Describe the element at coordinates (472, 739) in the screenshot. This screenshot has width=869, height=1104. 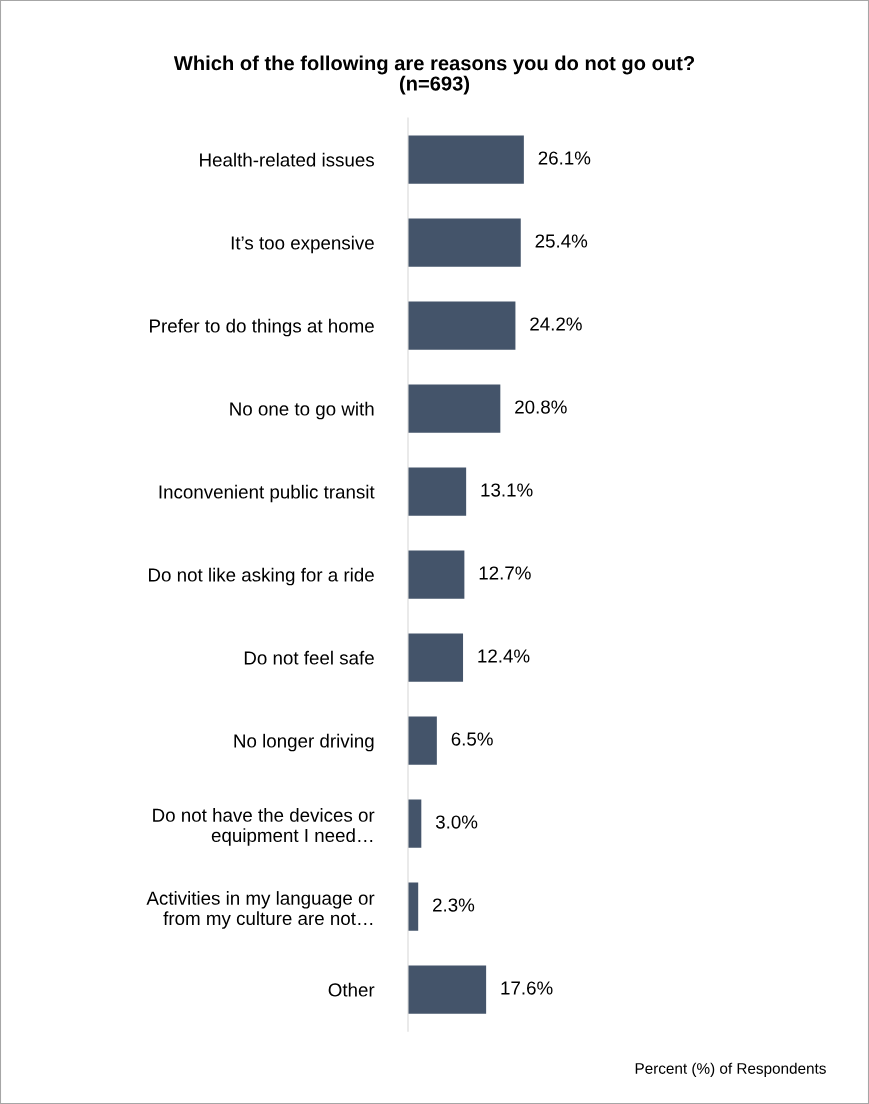
I see `data-label: 6.5%` at that location.